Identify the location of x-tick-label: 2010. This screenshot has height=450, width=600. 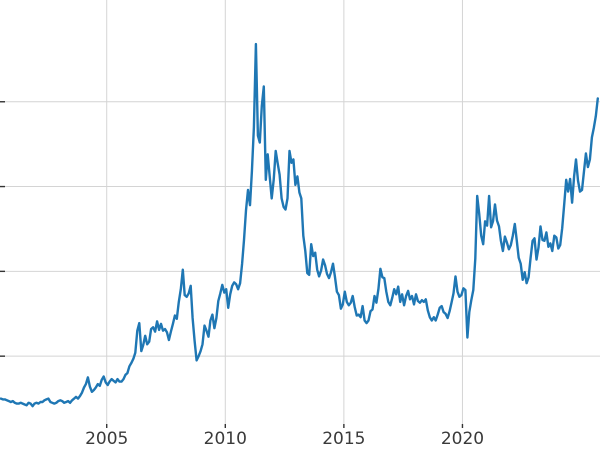
(225, 439).